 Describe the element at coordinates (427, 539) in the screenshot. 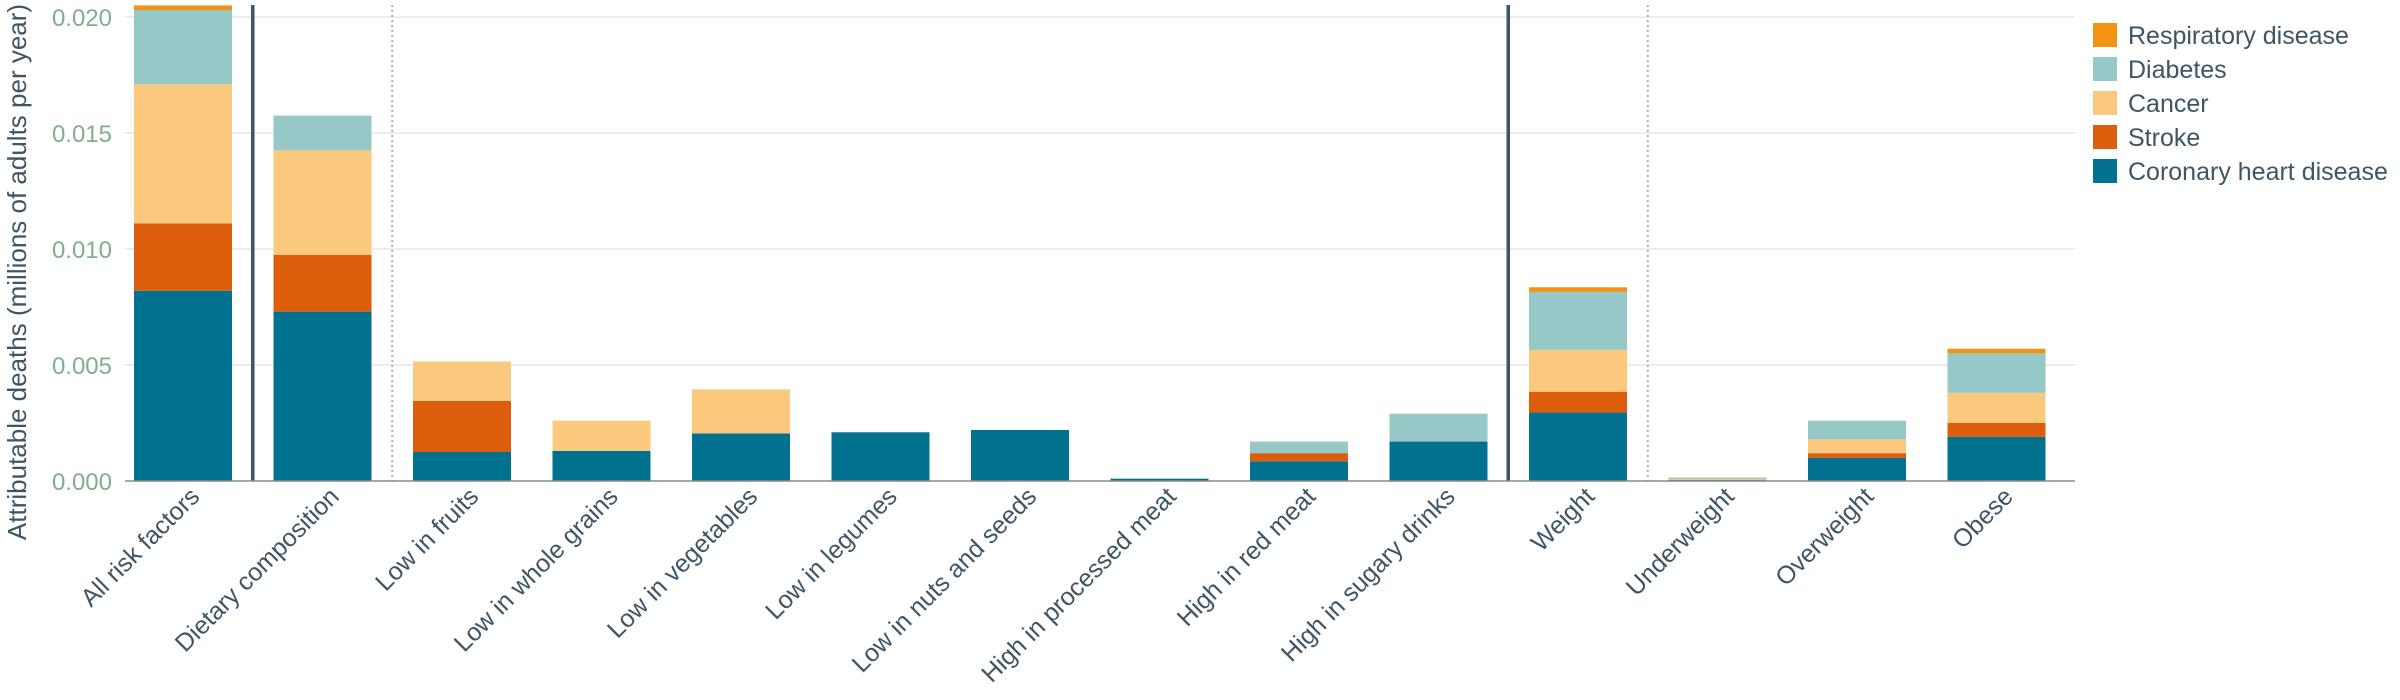

I see `x-tick-label: Low in fruits` at that location.